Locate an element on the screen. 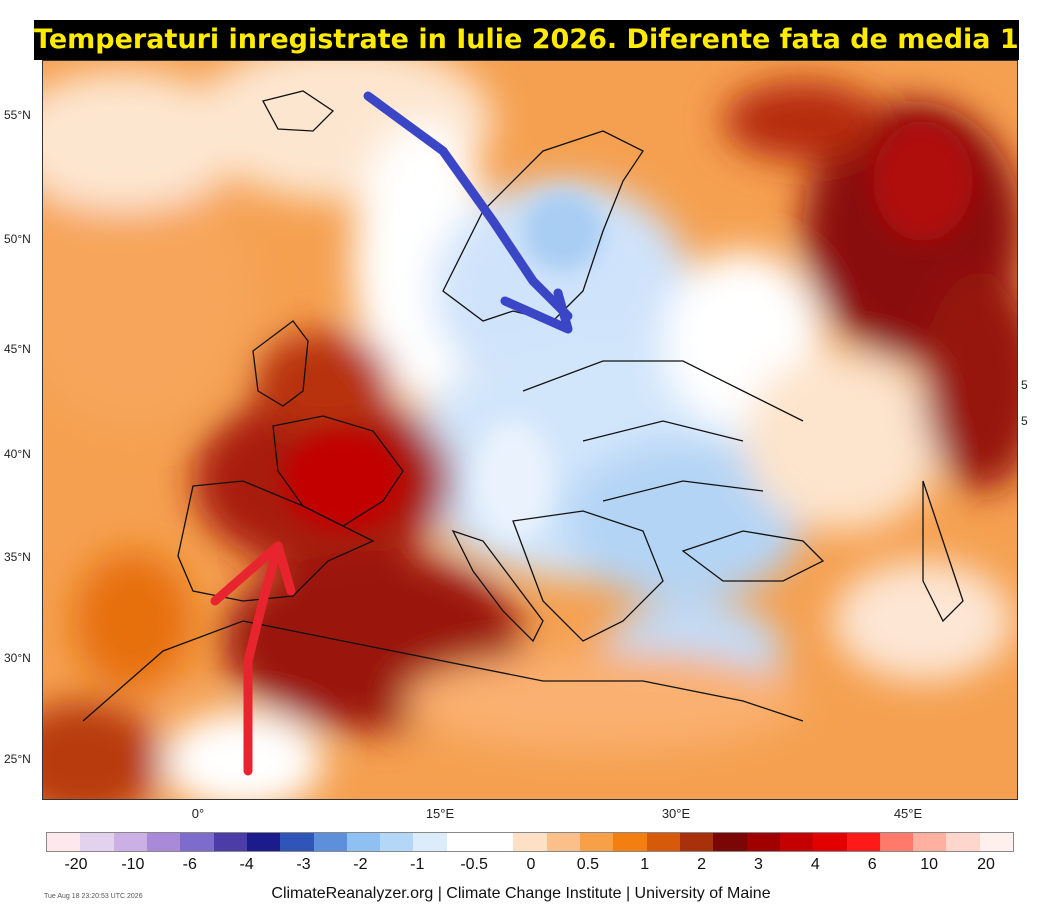 The width and height of the screenshot is (1042, 911). lon-label-45e: 45°E is located at coordinates (908, 813).